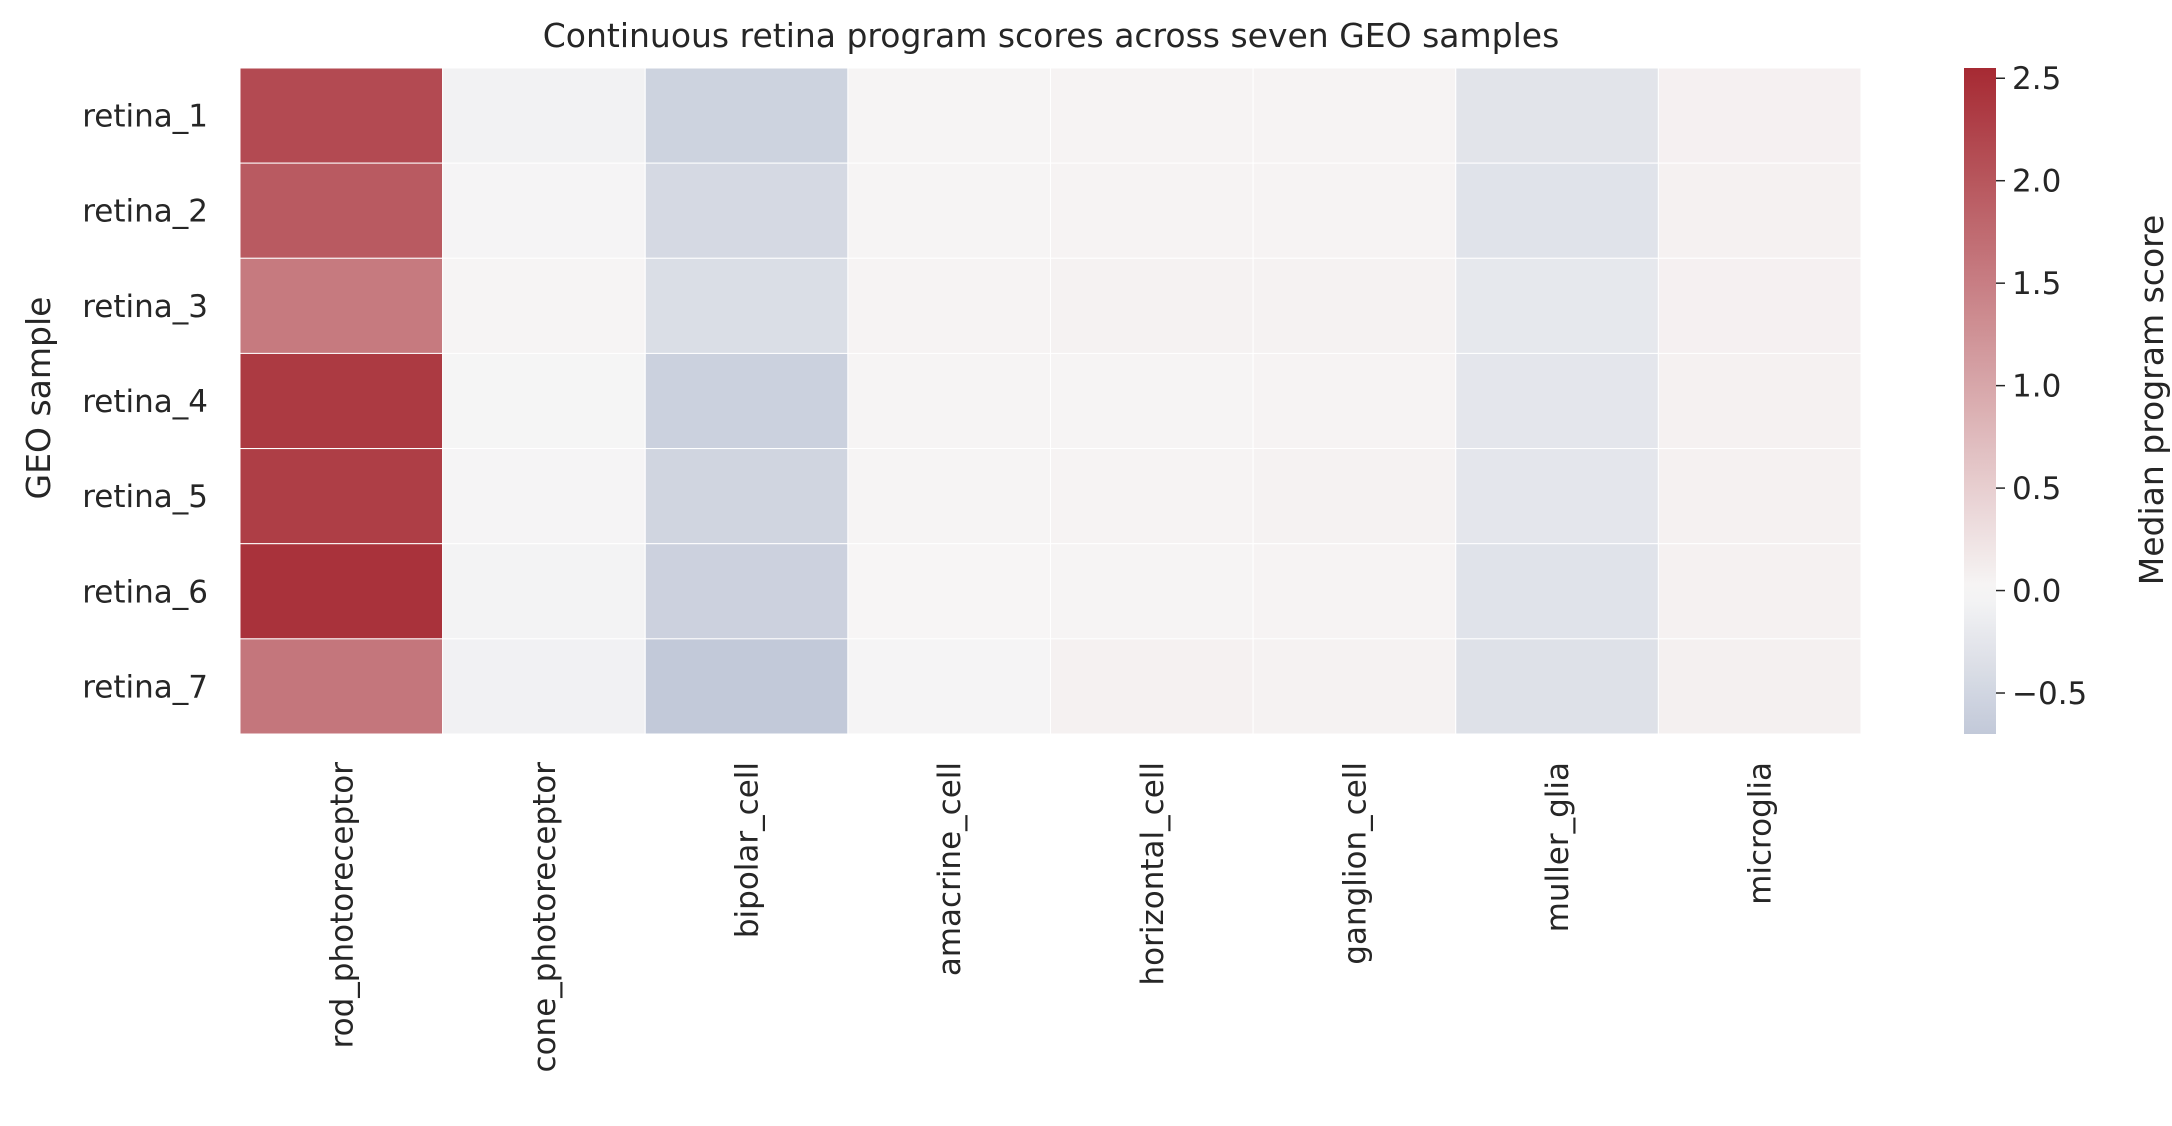  I want to click on heatmap-cell-retina_4-cone_photoreceptor, so click(544, 401).